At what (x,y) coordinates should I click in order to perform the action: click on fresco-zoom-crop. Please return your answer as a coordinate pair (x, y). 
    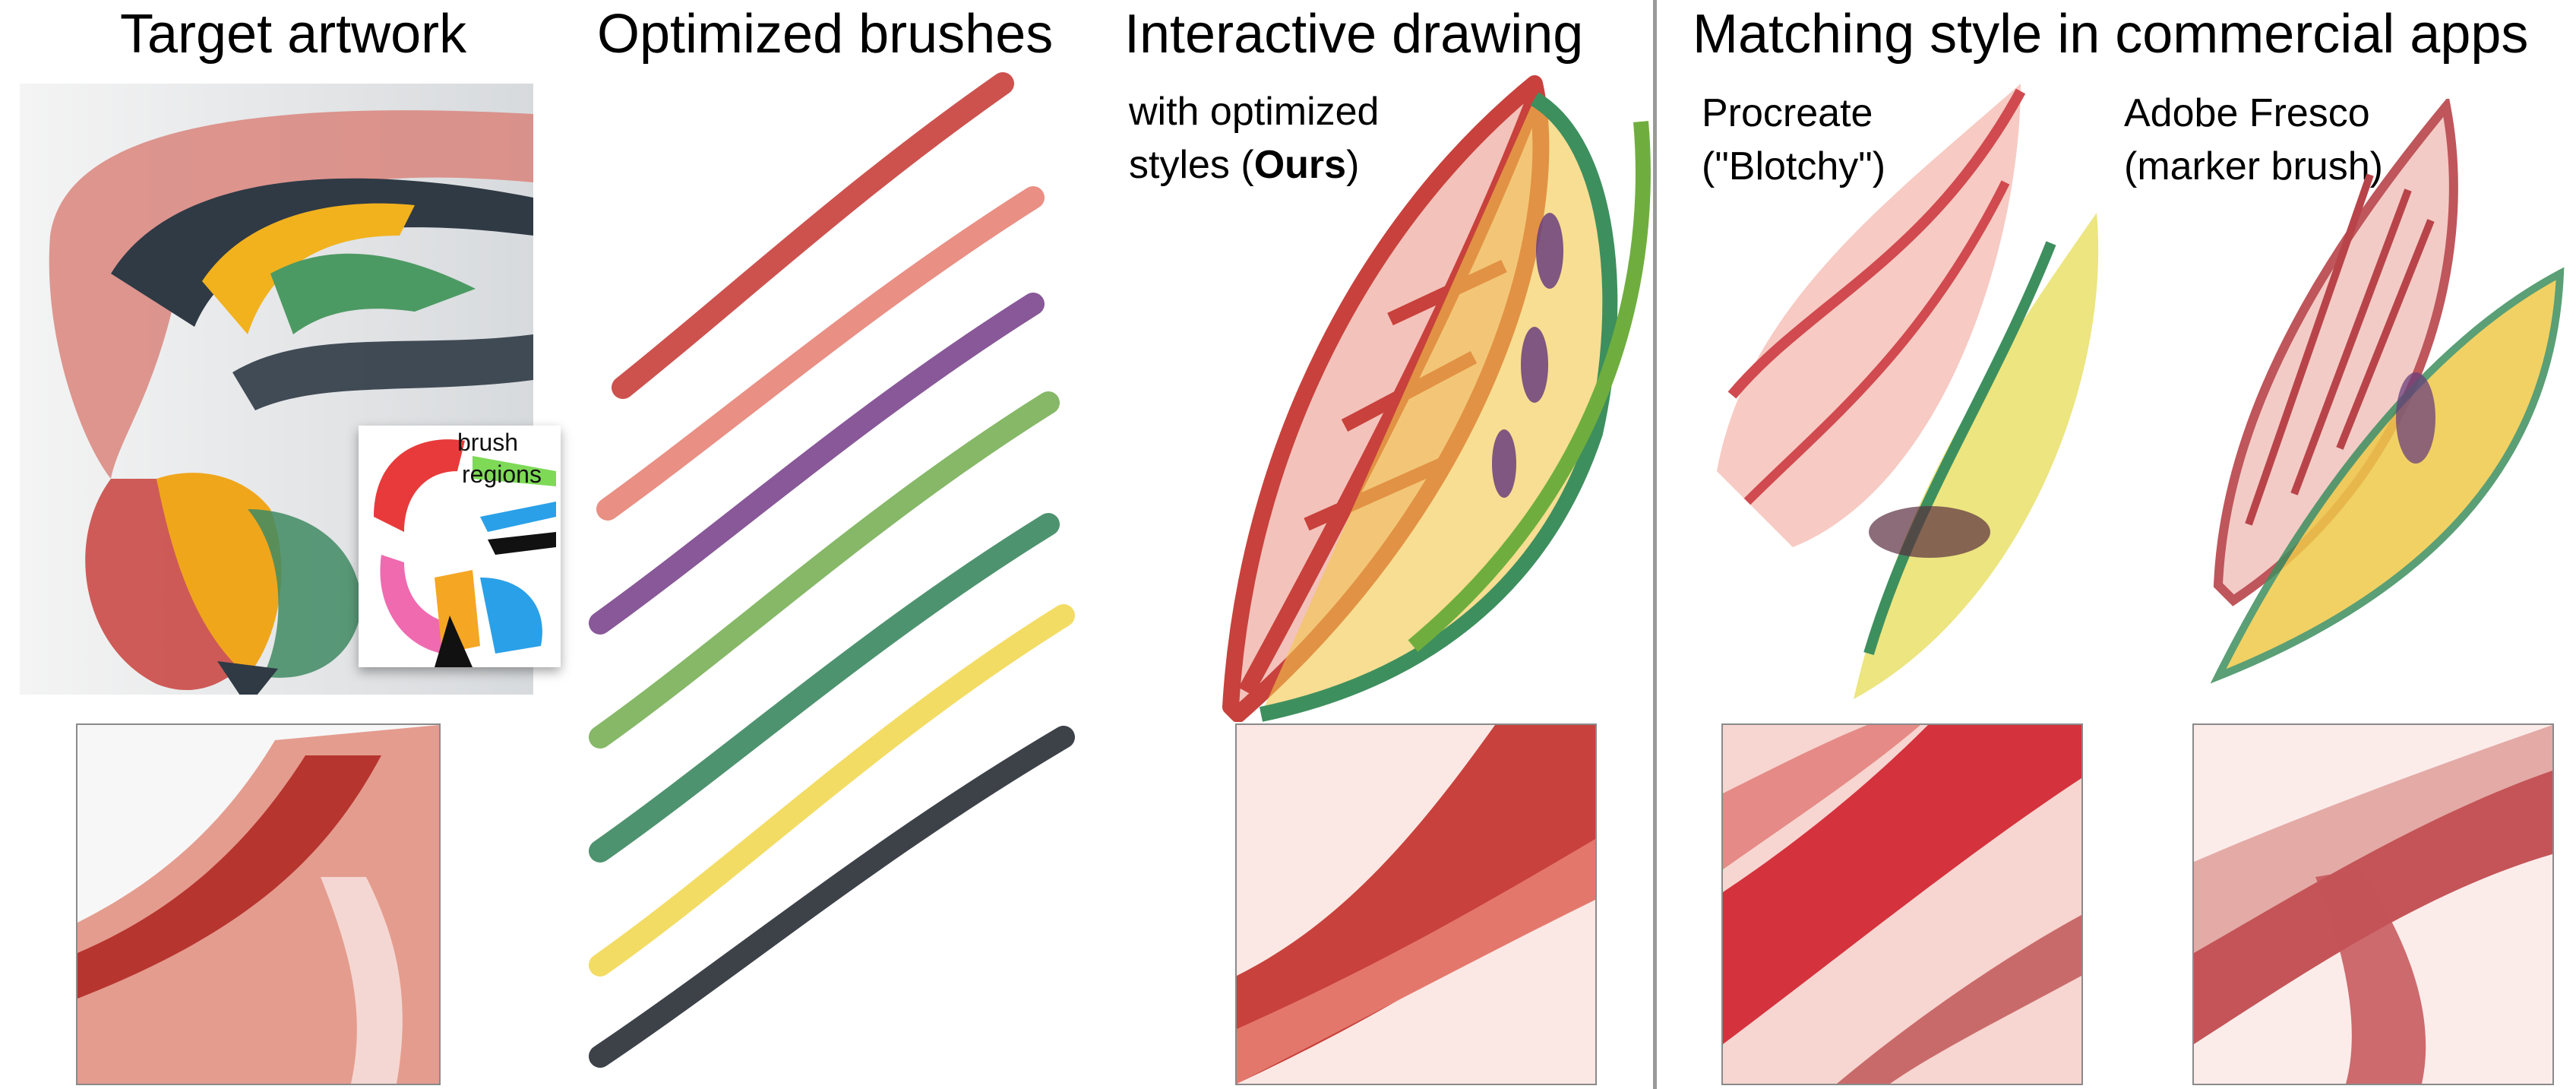
    Looking at the image, I should click on (2373, 904).